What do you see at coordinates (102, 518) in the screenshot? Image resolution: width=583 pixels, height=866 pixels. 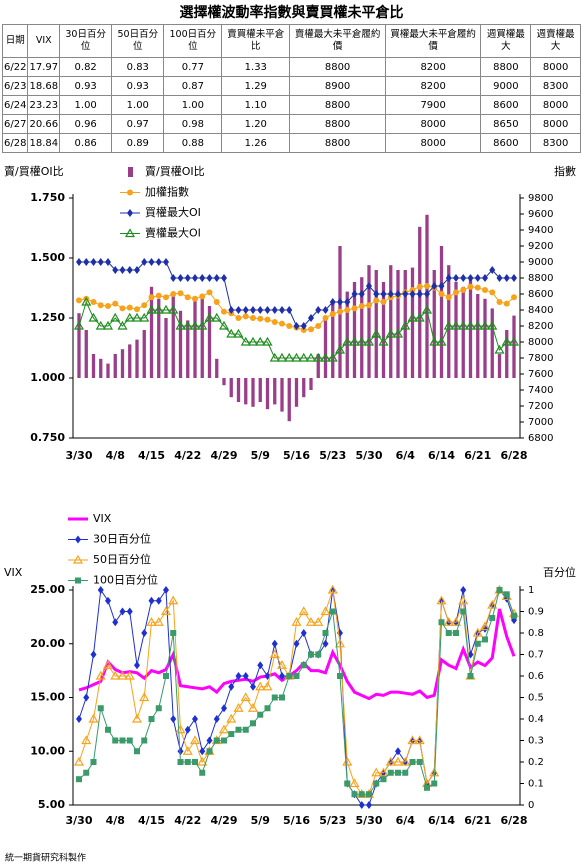 I see `legend-label: VIX` at bounding box center [102, 518].